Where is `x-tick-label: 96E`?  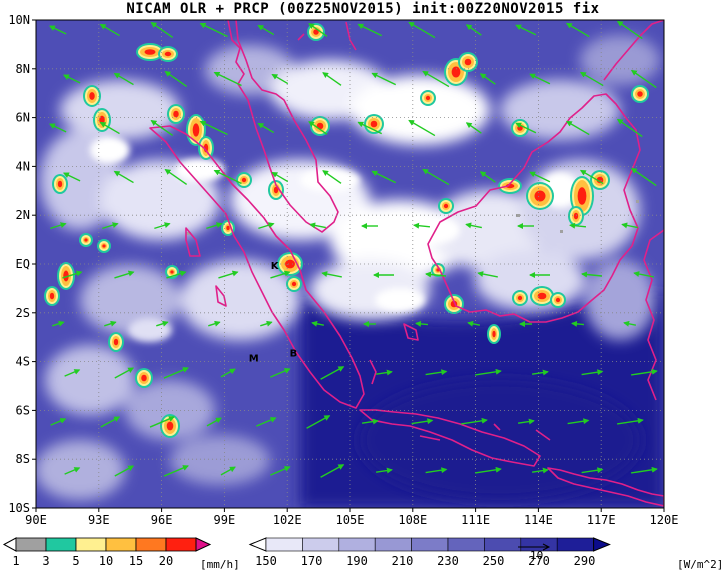 x-tick-label: 96E is located at coordinates (162, 520).